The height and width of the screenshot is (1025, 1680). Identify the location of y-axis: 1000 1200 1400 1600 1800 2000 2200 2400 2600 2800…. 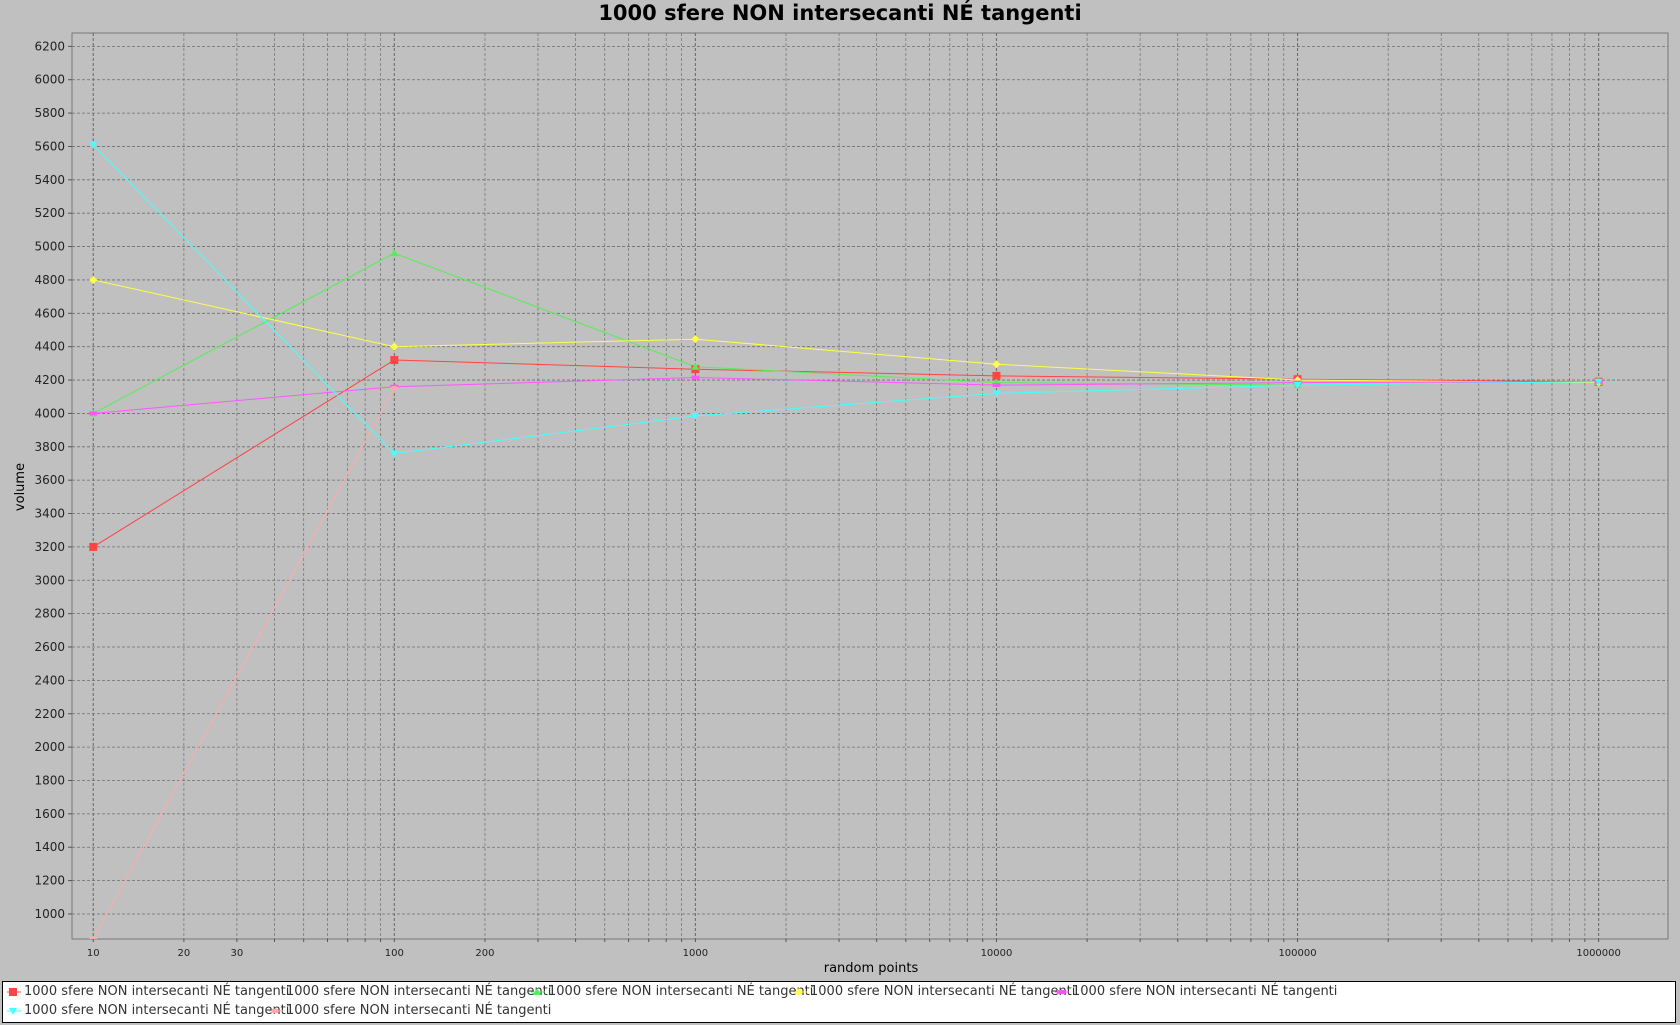
(53, 480).